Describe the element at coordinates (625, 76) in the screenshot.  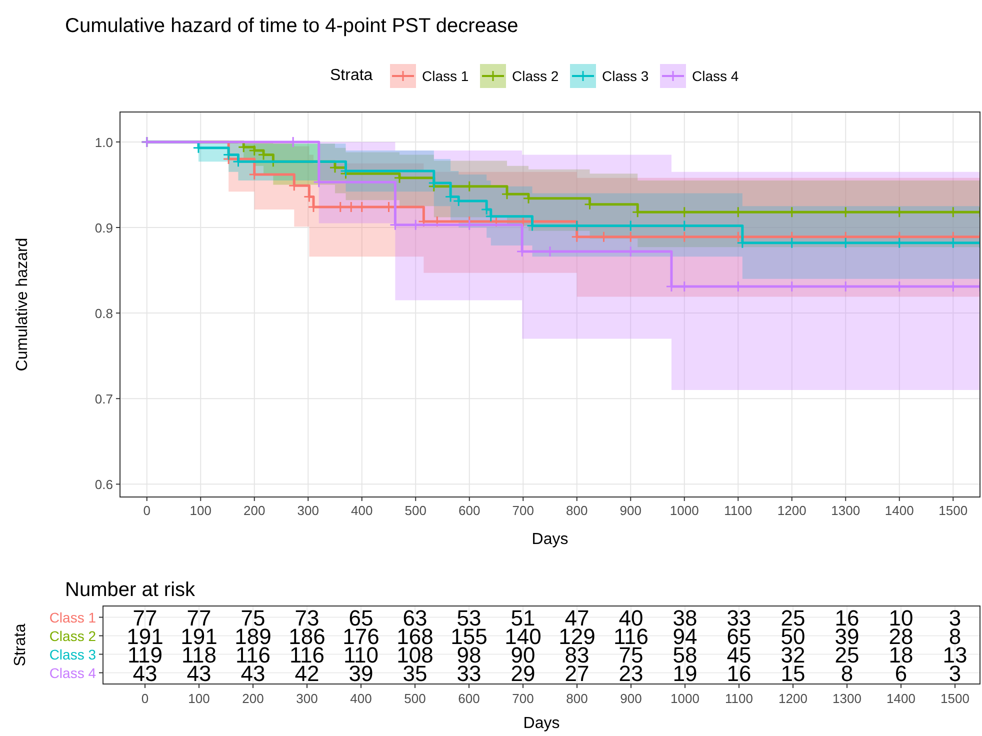
I see `legend-label: Class 3` at that location.